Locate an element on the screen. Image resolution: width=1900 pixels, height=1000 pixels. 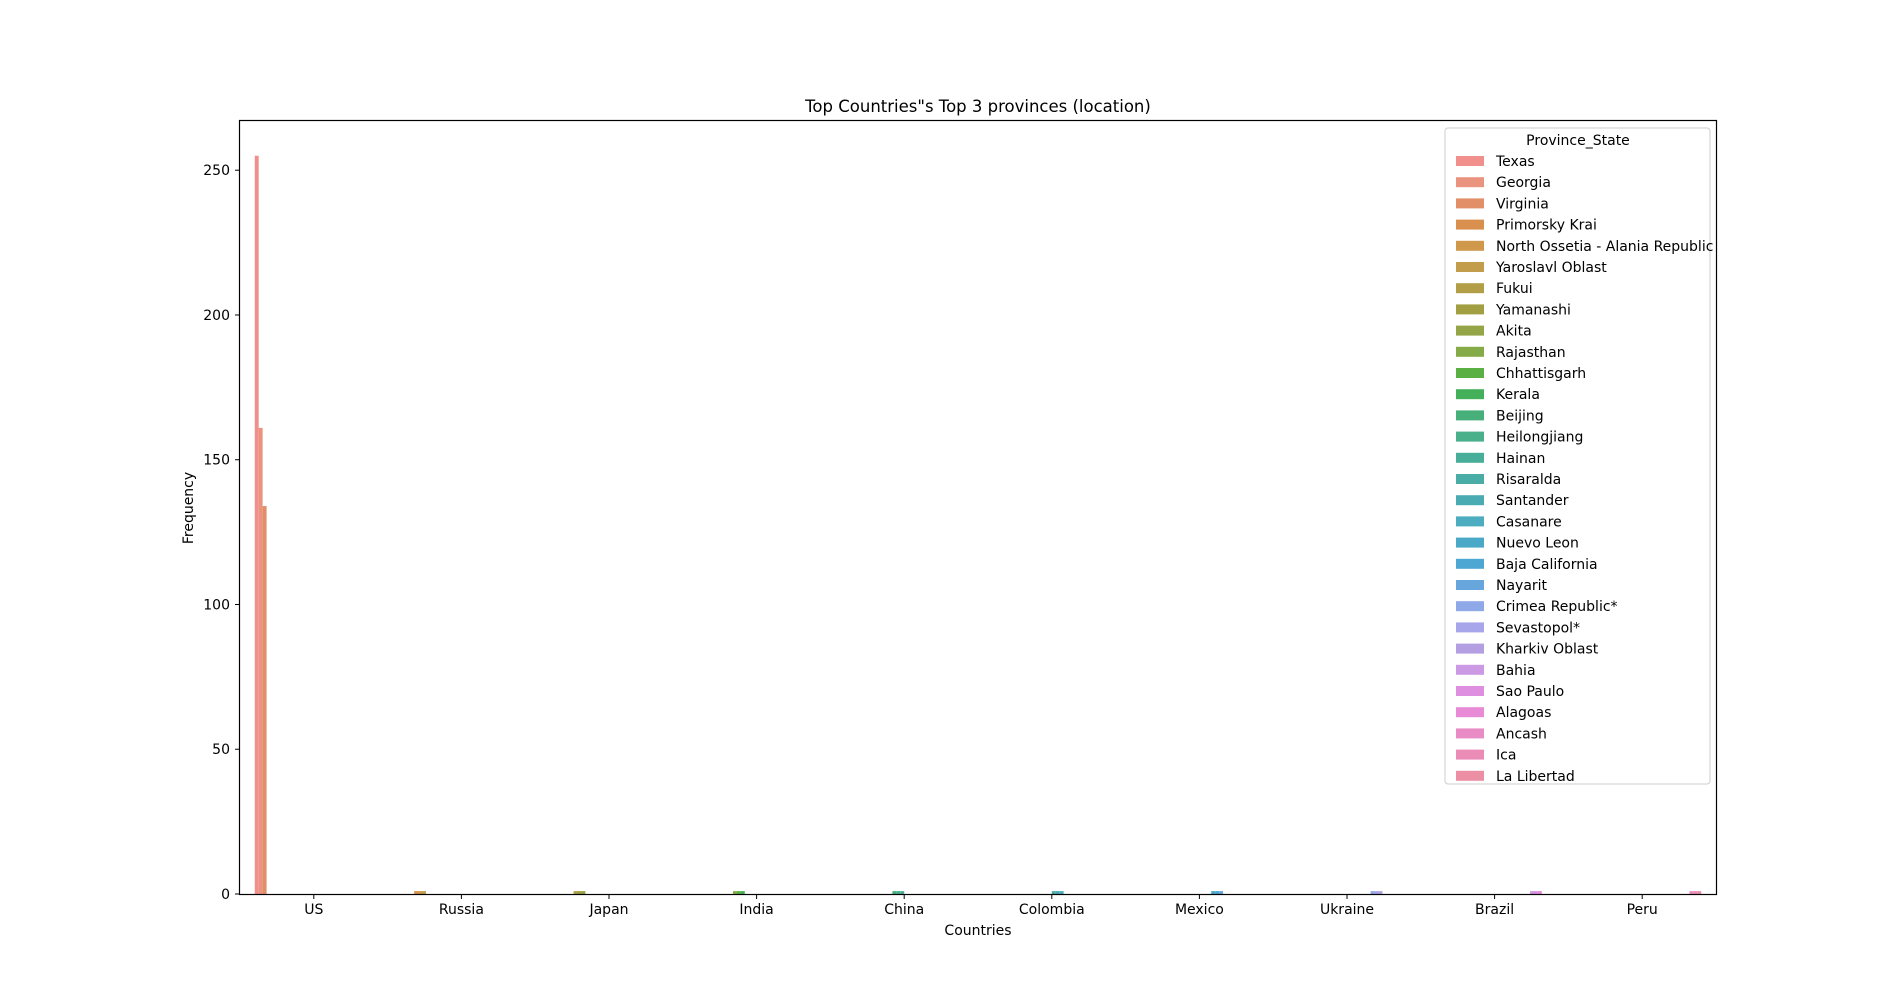
legend-label: Sao Paulo is located at coordinates (1530, 692).